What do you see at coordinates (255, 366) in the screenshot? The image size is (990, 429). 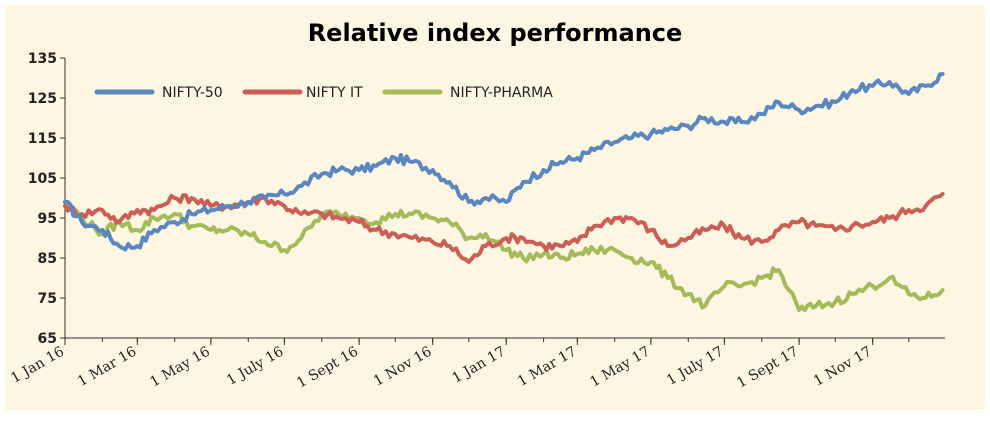 I see `x-tick-label: 1 July 16` at bounding box center [255, 366].